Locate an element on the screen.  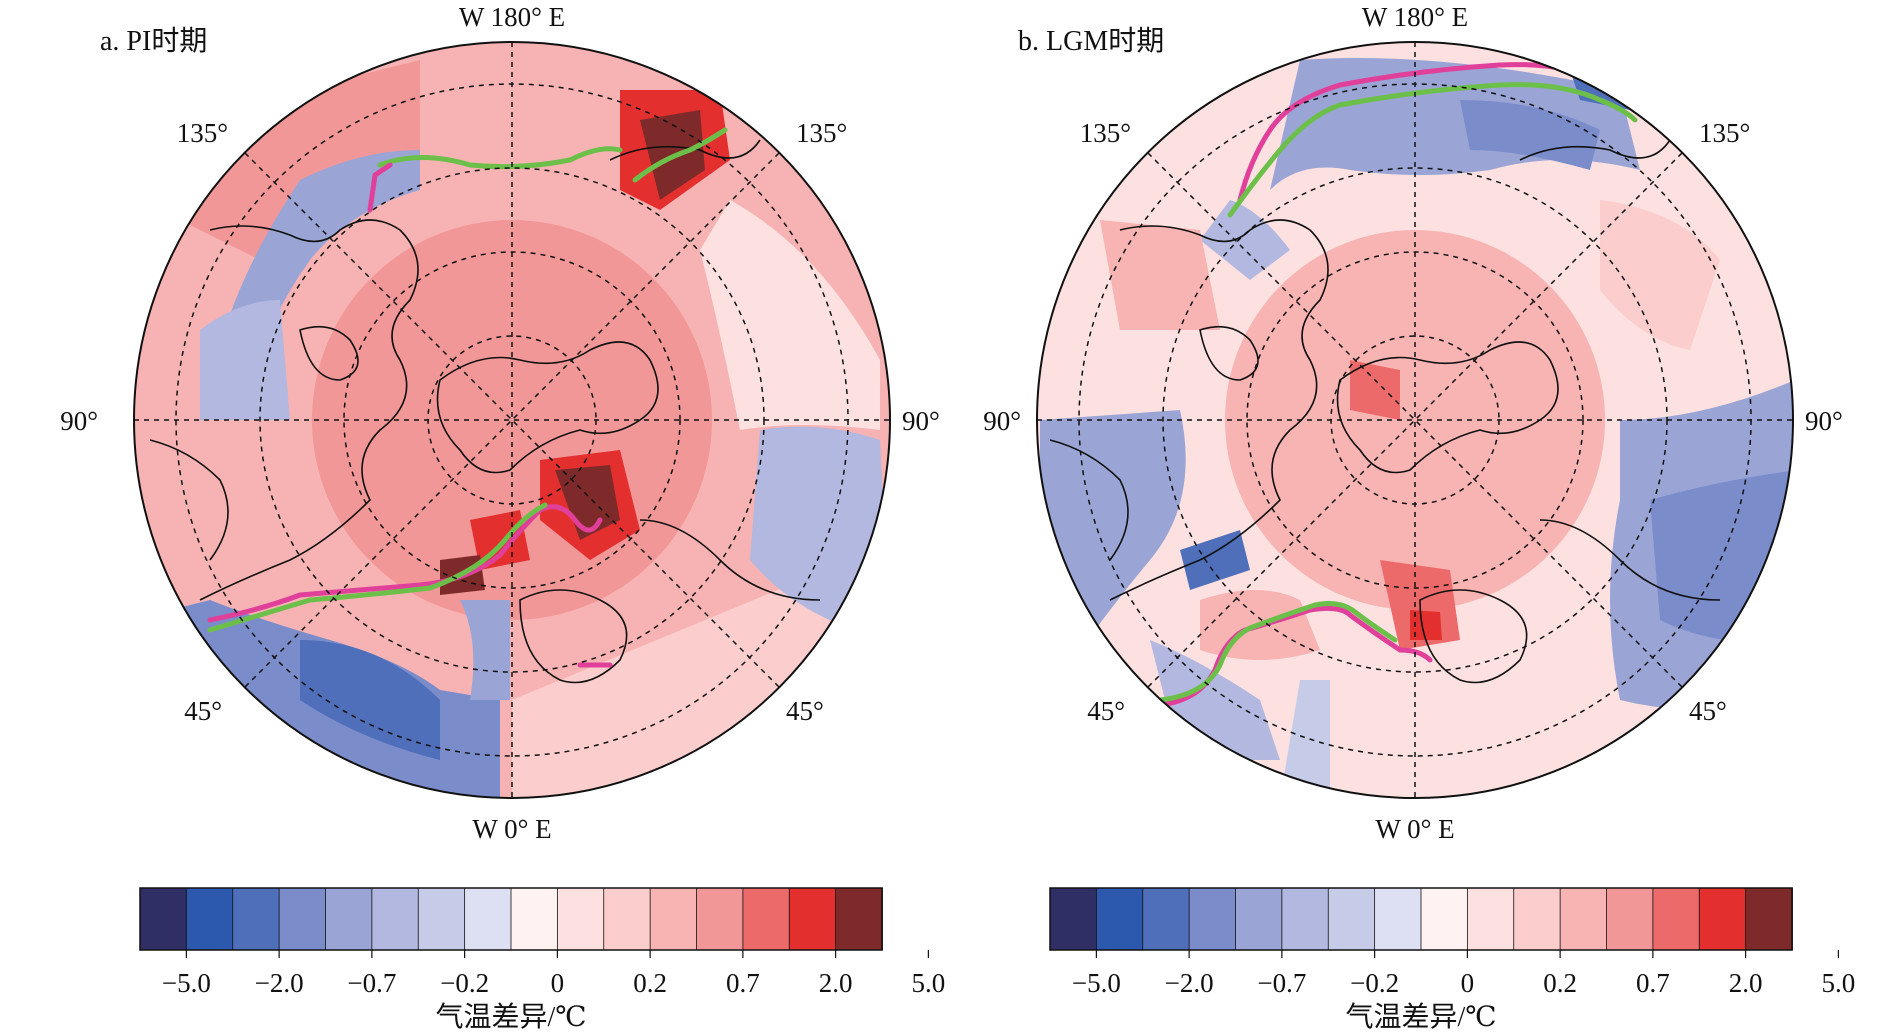
panel-a-label-lower-right: 45° is located at coordinates (805, 711).